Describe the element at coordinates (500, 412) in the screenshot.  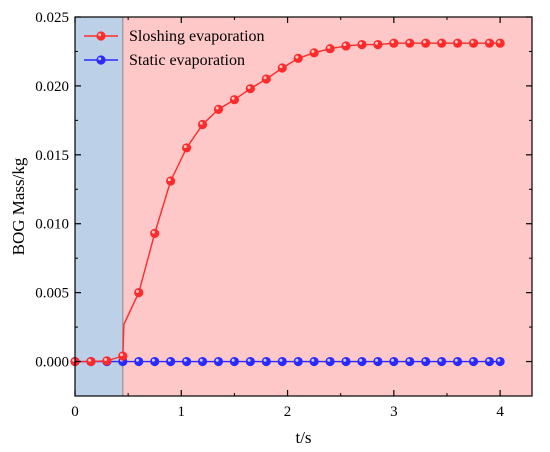
I see `x-tick-label: 4` at that location.